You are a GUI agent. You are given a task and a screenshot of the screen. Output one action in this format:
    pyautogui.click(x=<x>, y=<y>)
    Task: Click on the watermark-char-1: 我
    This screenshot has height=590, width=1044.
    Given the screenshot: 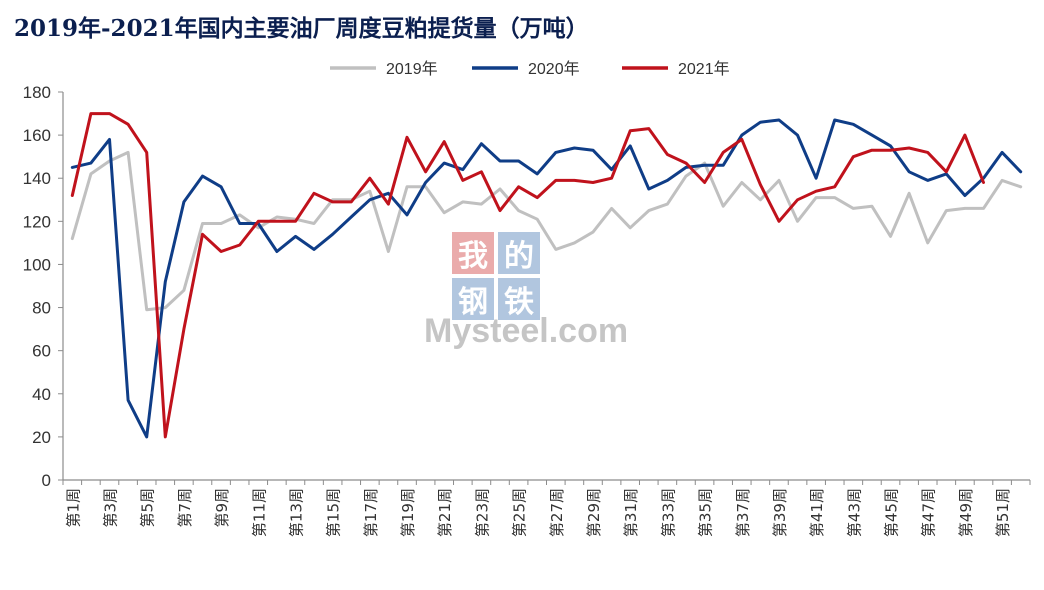 What is the action you would take?
    pyautogui.click(x=473, y=256)
    